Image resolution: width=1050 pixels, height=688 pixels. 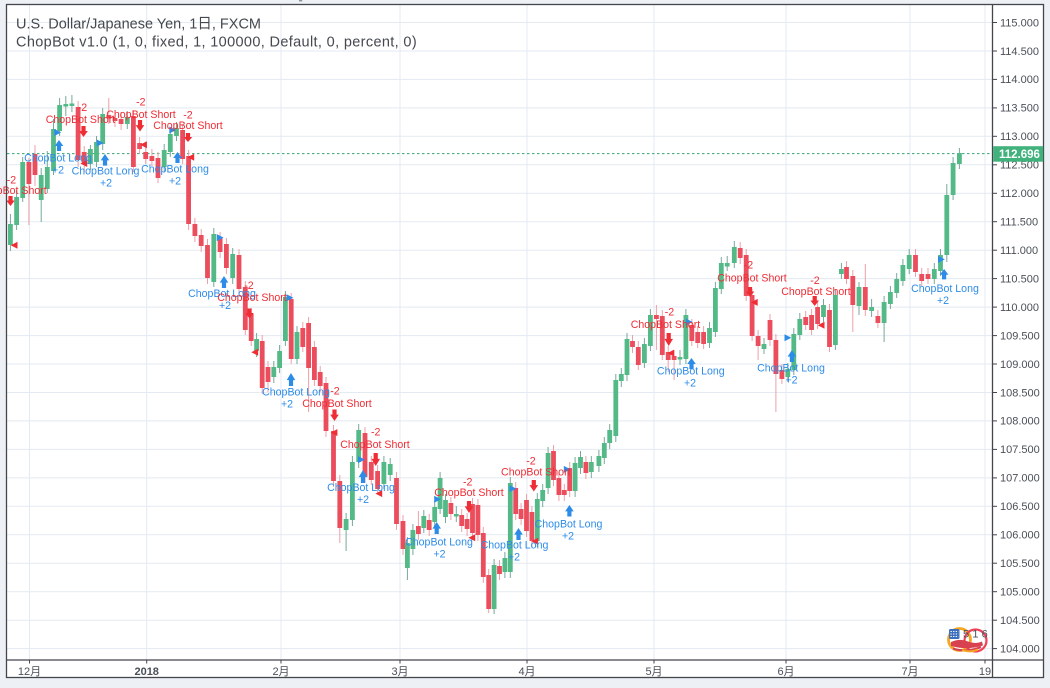 I want to click on svg-text: 107.500, so click(x=1020, y=450).